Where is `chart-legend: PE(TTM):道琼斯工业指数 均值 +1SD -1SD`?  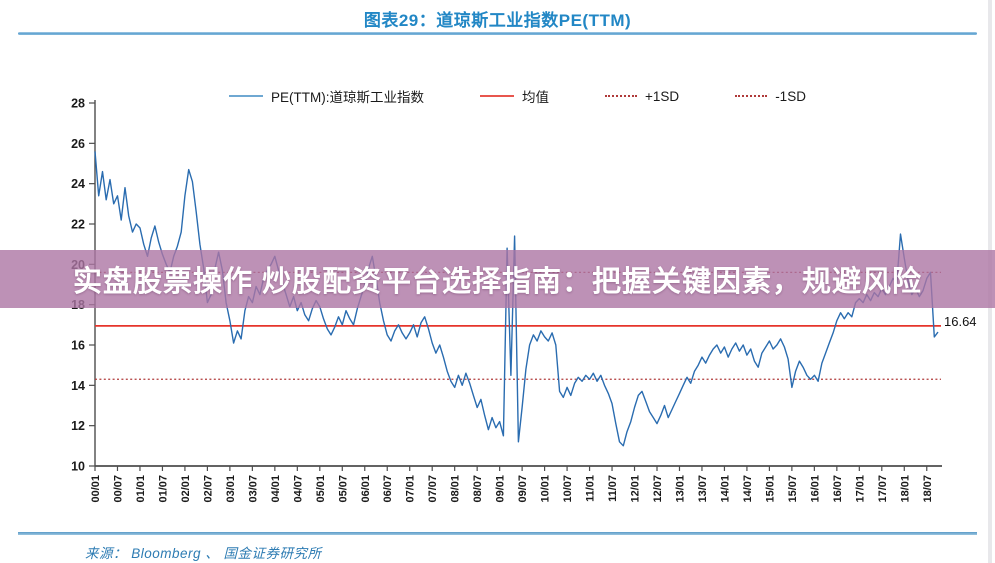 chart-legend: PE(TTM):道琼斯工业指数 均值 +1SD -1SD is located at coordinates (517, 96).